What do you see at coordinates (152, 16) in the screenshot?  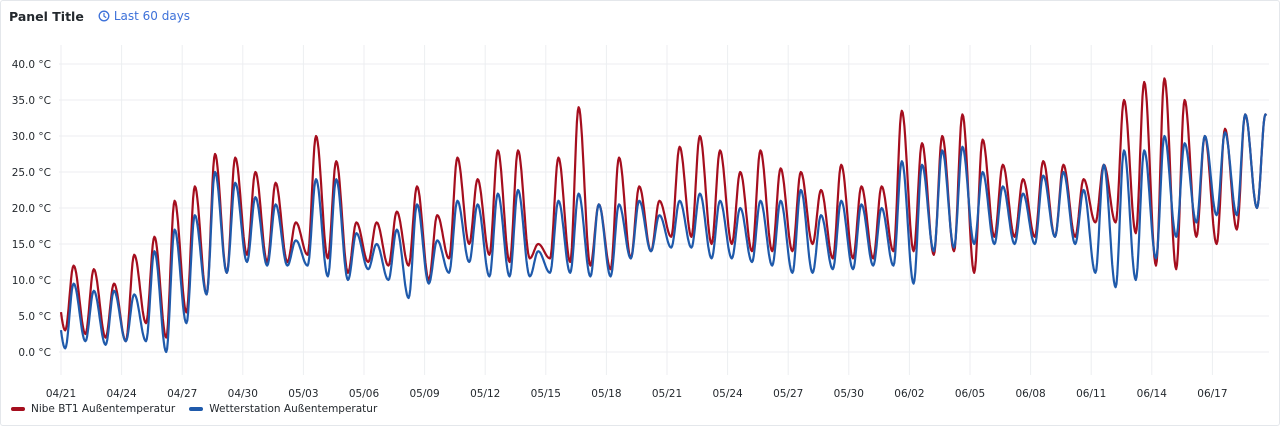 I see `time-range-label: Last 60 days` at bounding box center [152, 16].